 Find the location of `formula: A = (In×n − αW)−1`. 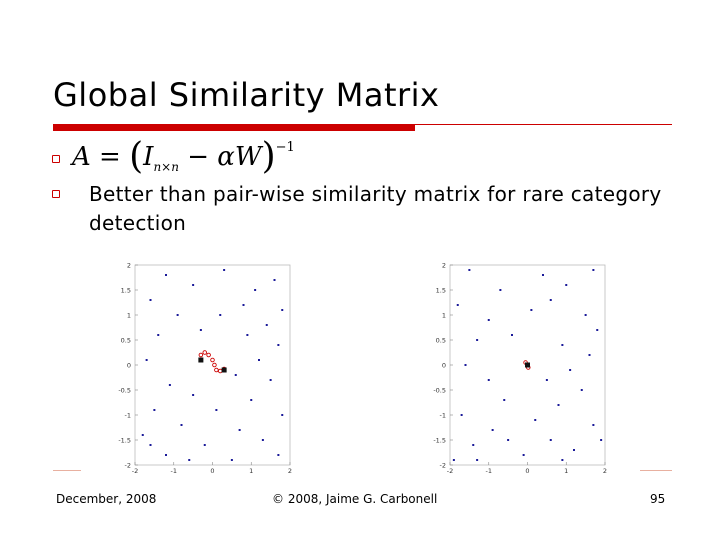

formula: A = (In×n − αW)−1 is located at coordinates (183, 156).